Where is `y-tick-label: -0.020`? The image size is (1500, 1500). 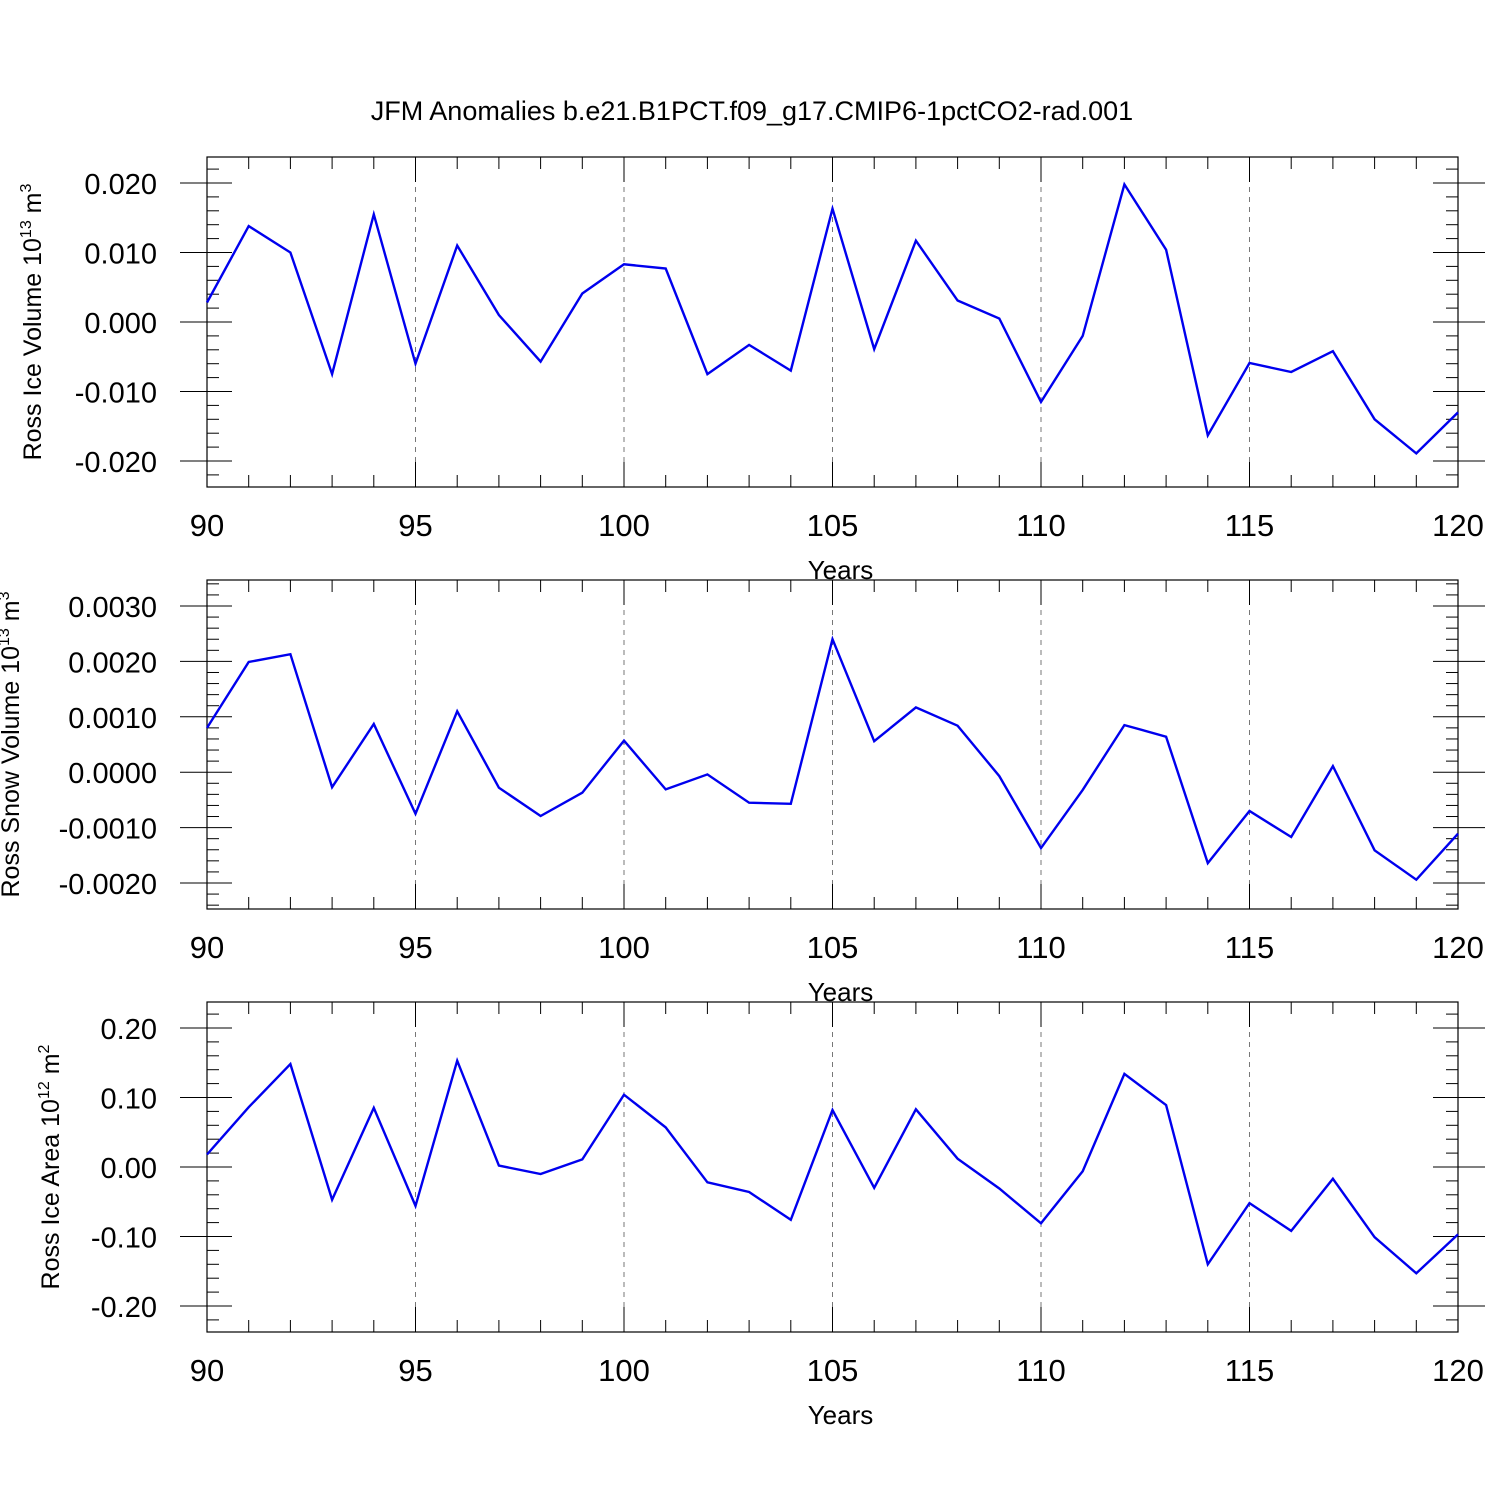 y-tick-label: -0.020 is located at coordinates (116, 463).